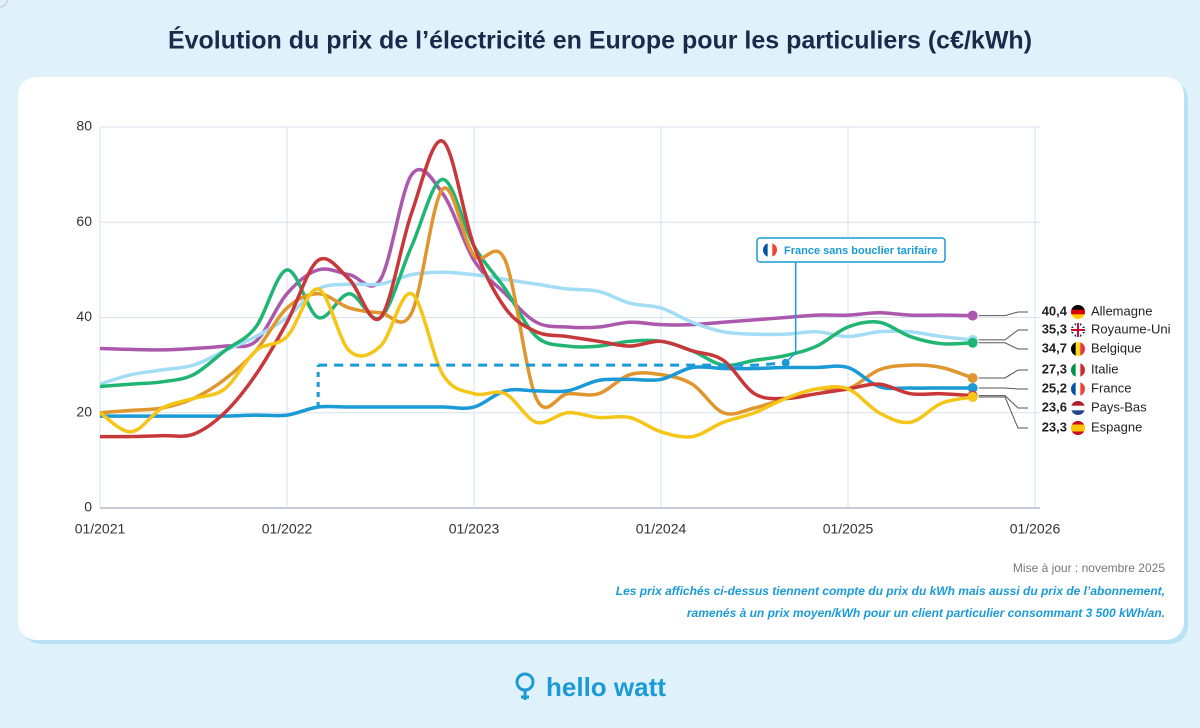  What do you see at coordinates (1055, 310) in the screenshot?
I see `value-label: 40,4` at bounding box center [1055, 310].